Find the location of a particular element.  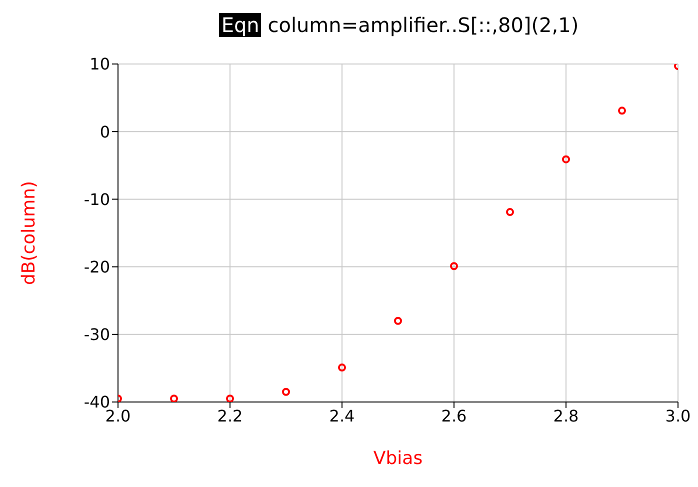

y-axis-title: dB(column) is located at coordinates (29, 233).